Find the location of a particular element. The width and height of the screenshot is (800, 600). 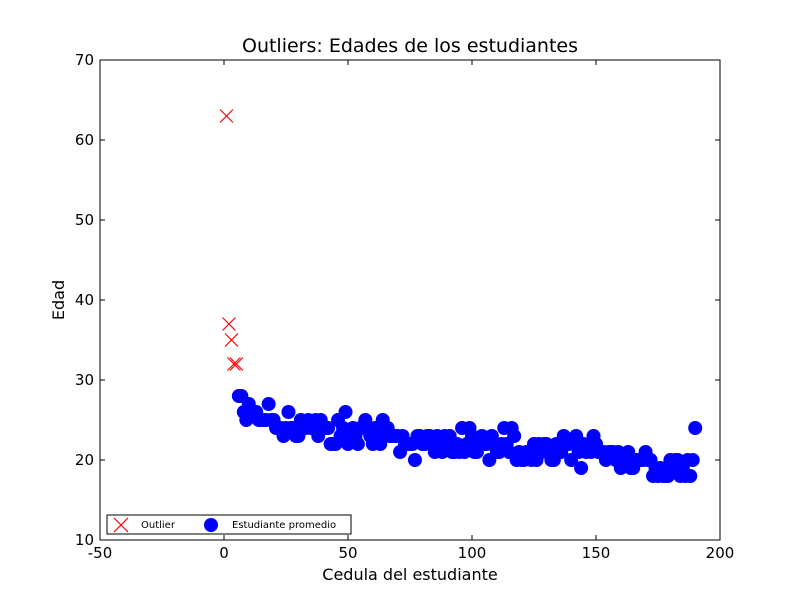

y-tick-label: 40 is located at coordinates (84, 300).